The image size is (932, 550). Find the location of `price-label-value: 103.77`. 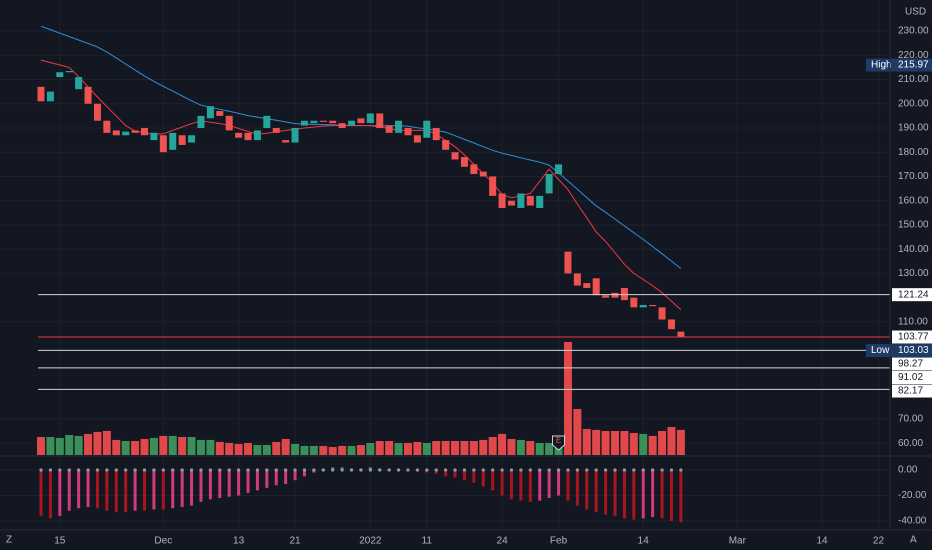

price-label-value: 103.77 is located at coordinates (913, 337).